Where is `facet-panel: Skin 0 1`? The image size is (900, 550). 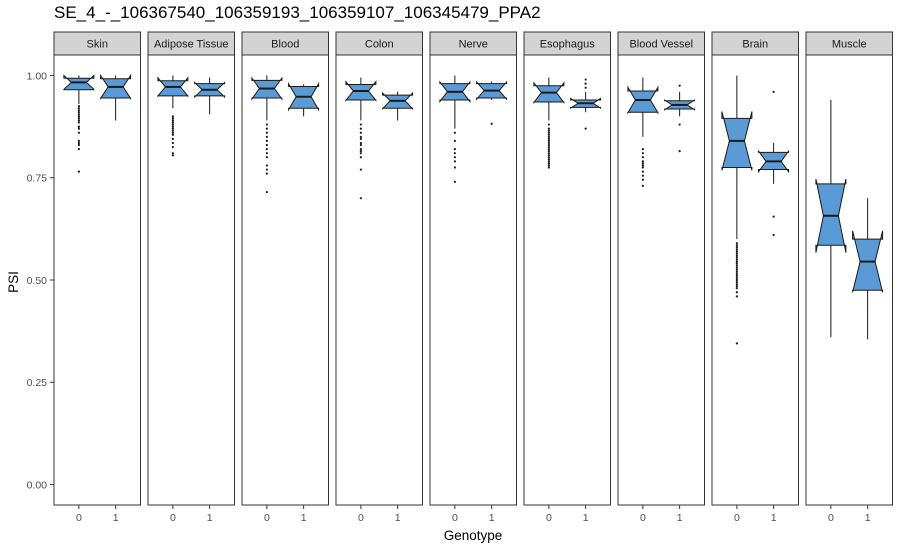
facet-panel: Skin 0 1 is located at coordinates (97, 277).